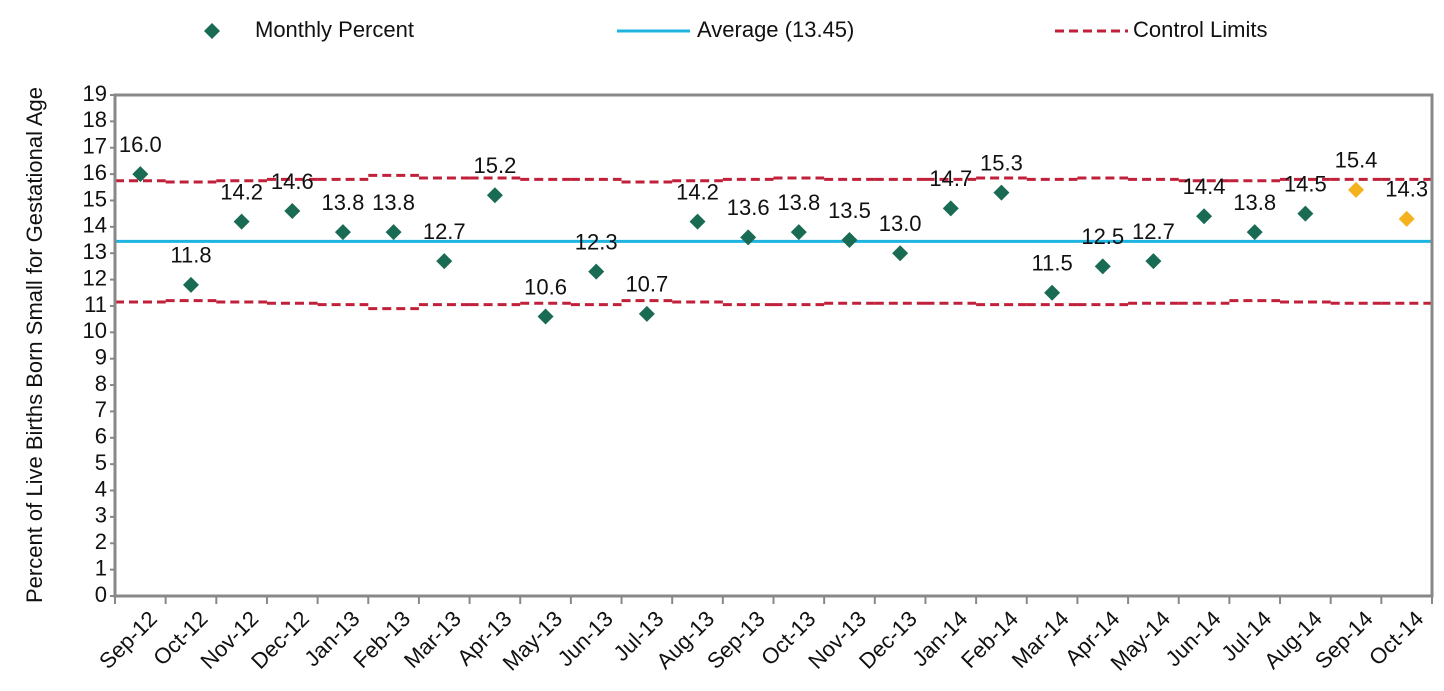  I want to click on y-tick-label: 7, so click(101, 409).